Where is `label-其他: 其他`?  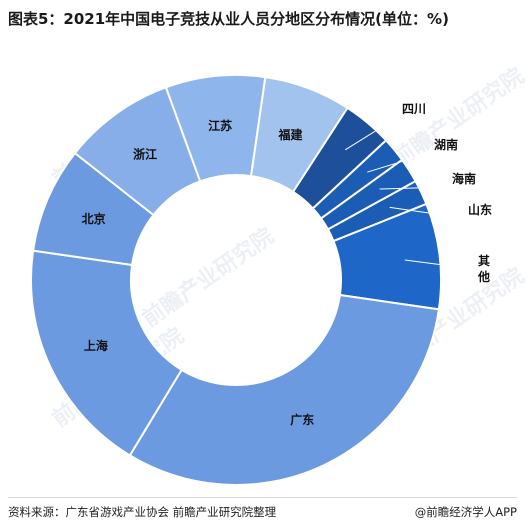
label-其他: 其他 is located at coordinates (483, 268).